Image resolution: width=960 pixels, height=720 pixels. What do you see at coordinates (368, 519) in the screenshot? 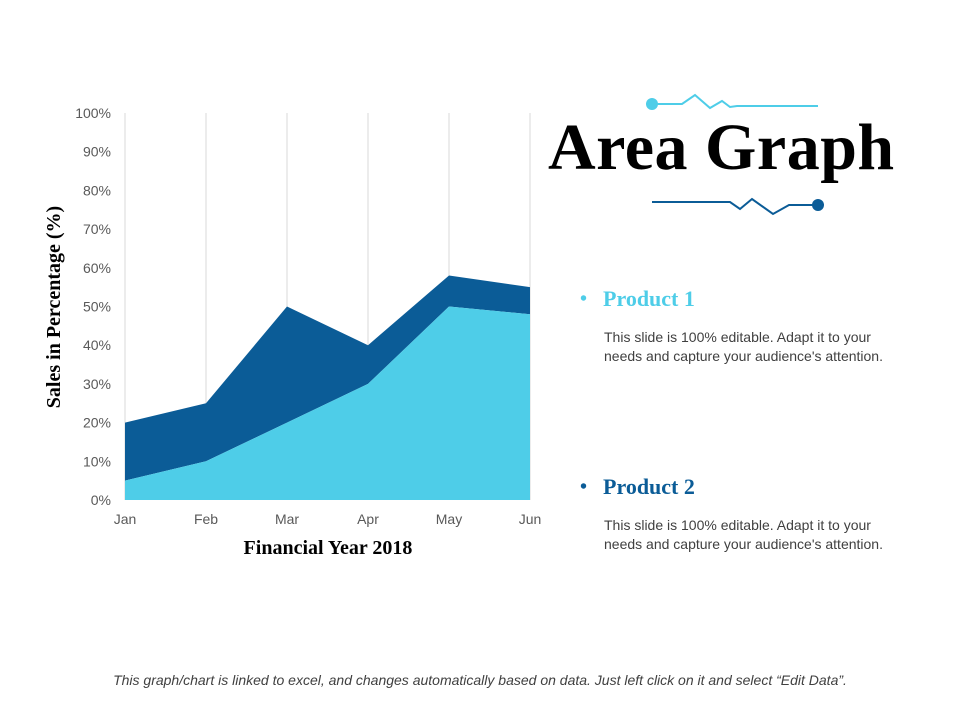
I see `x-tick-label: Apr` at bounding box center [368, 519].